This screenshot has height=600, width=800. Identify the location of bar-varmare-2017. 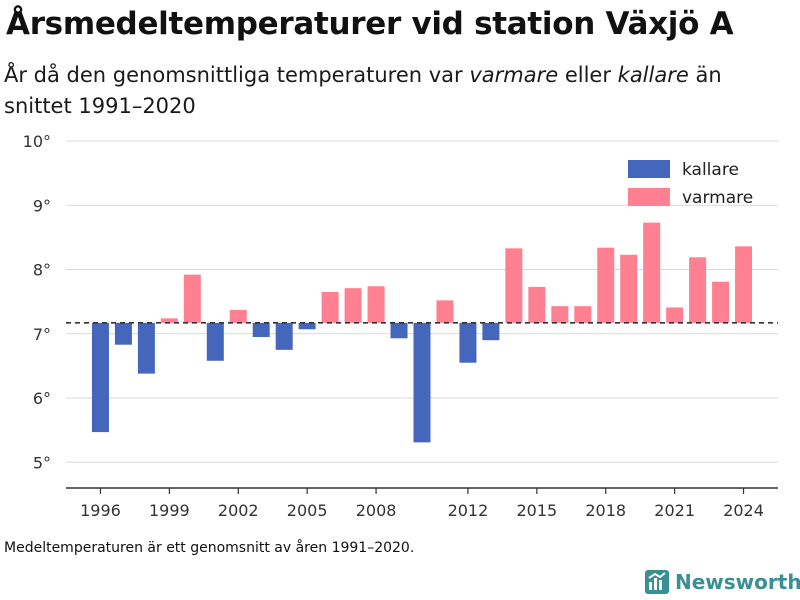
(583, 314).